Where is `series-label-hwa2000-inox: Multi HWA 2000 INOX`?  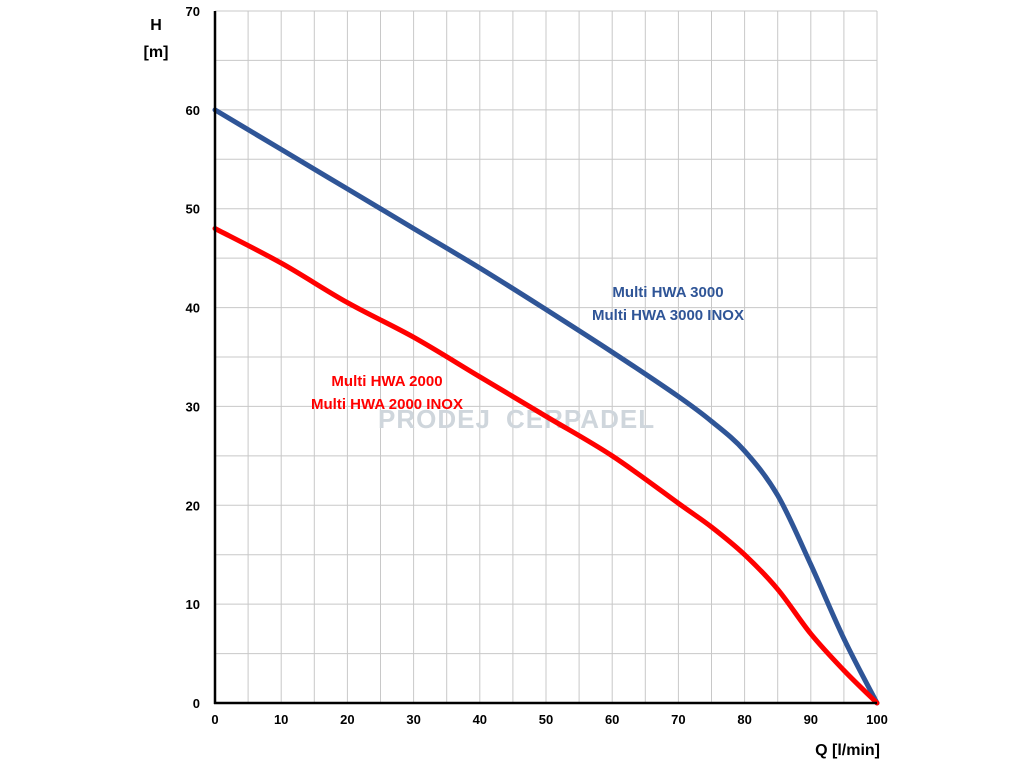
series-label-hwa2000-inox: Multi HWA 2000 INOX is located at coordinates (387, 404).